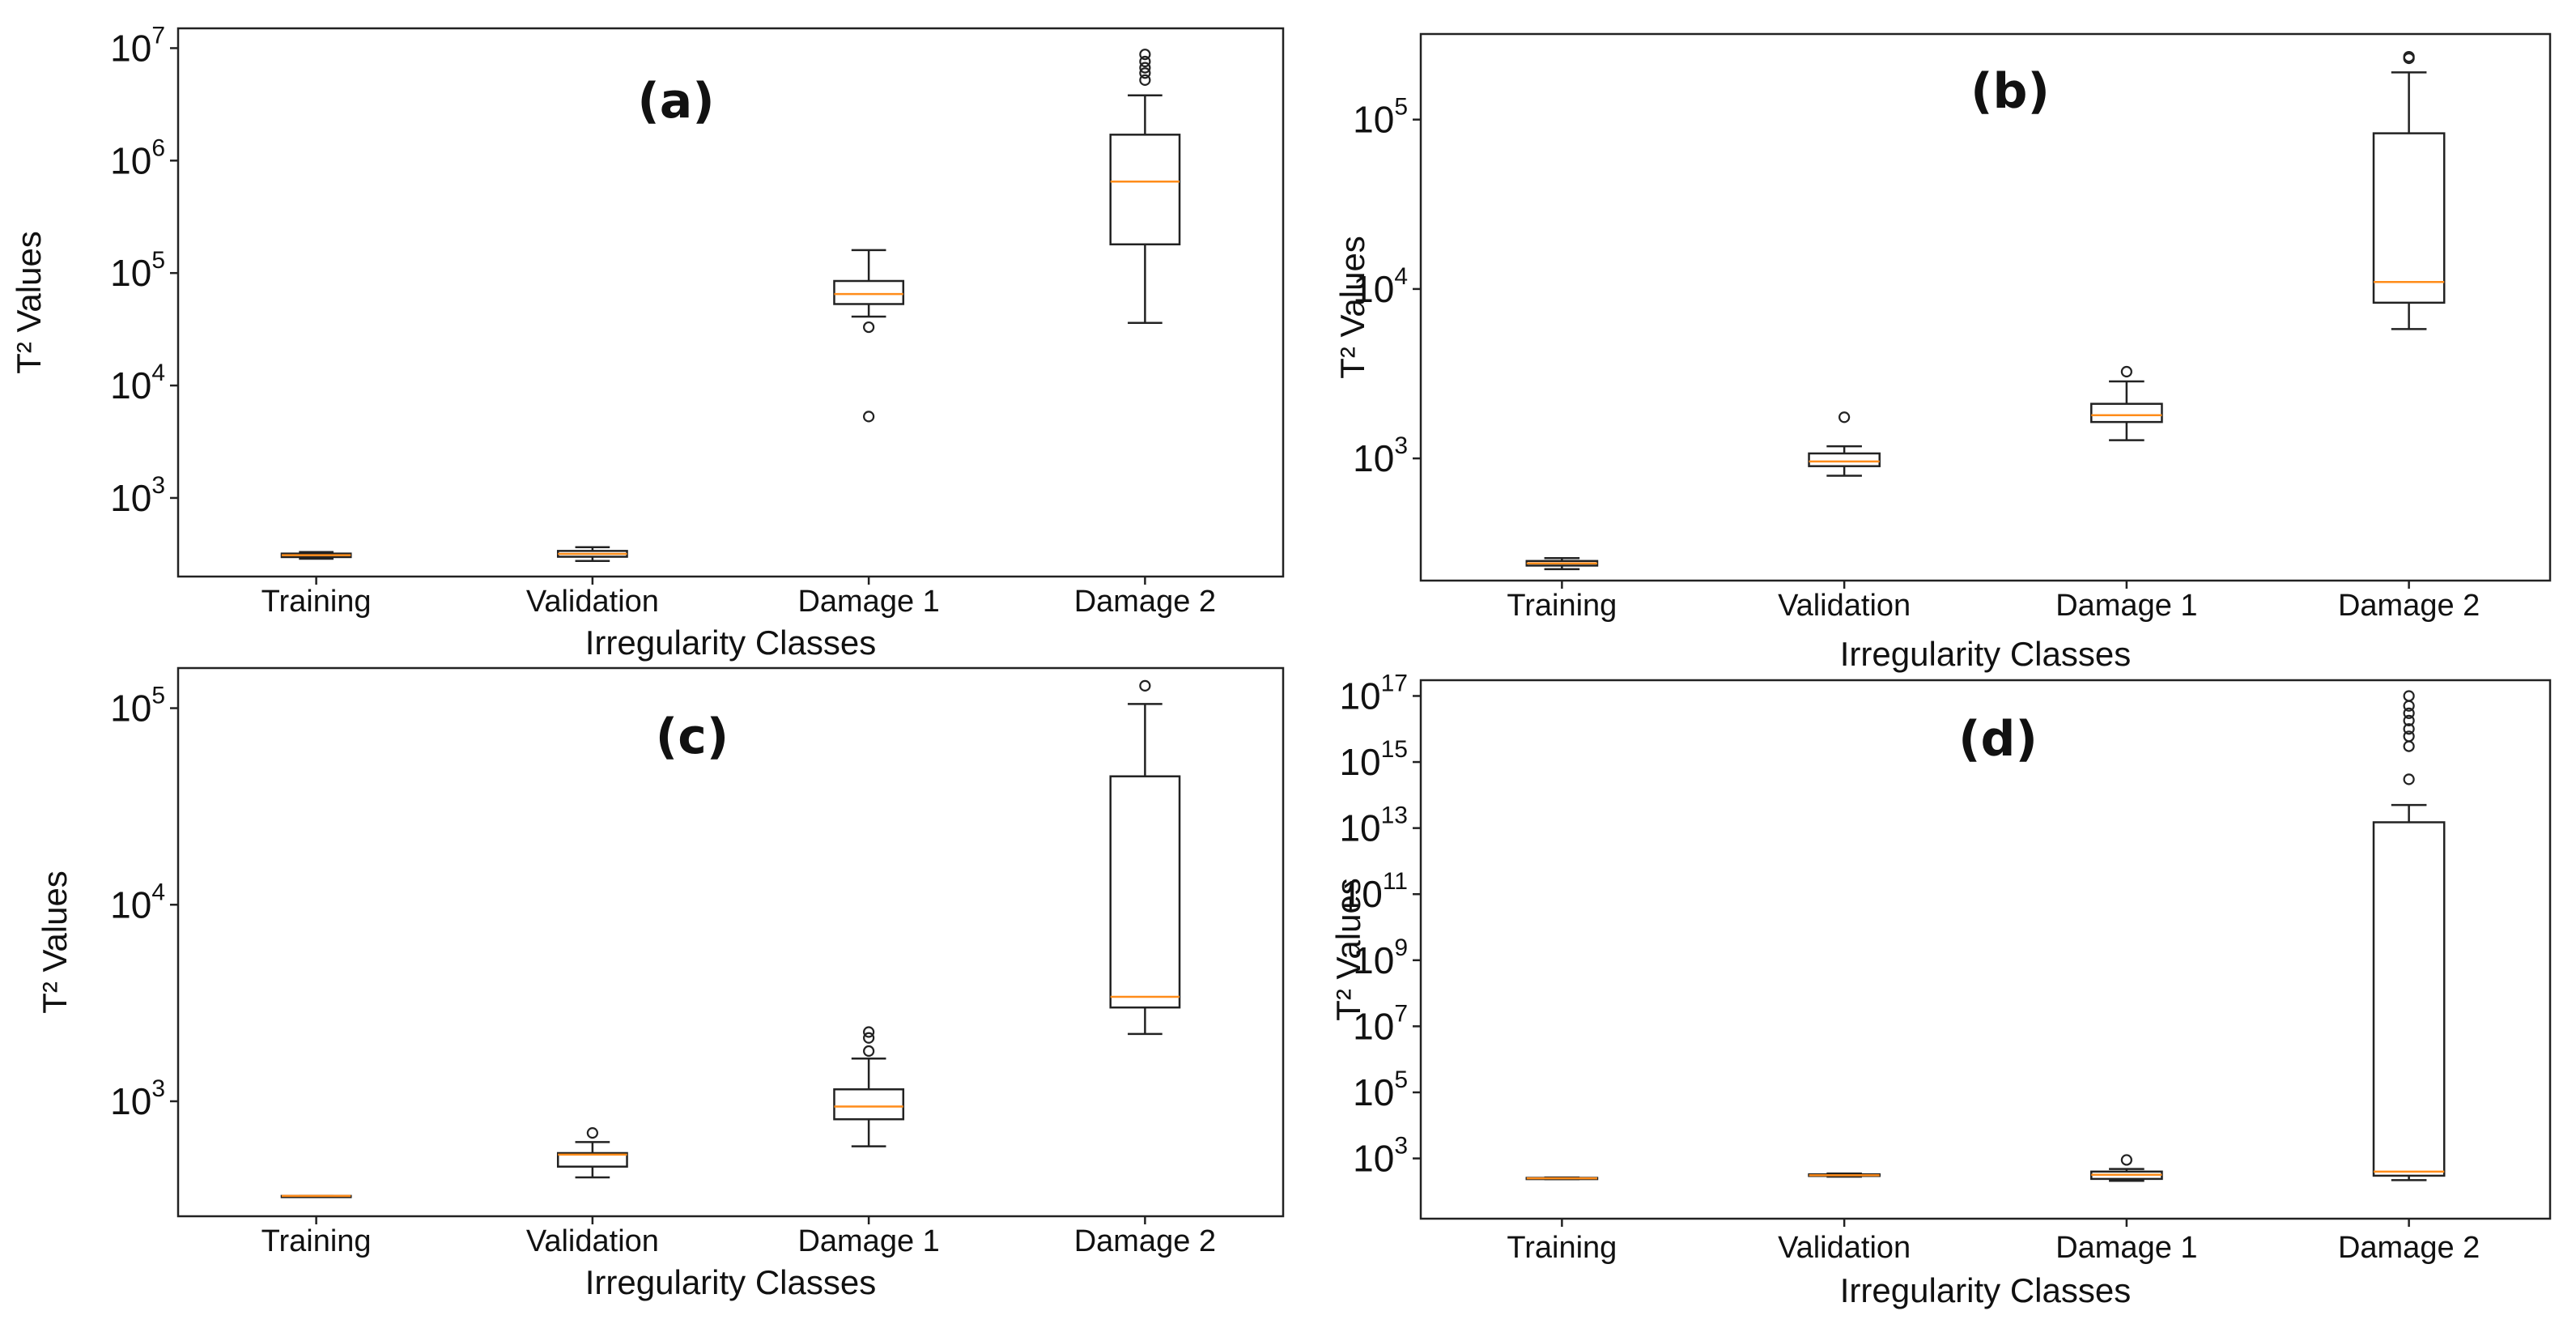 The image size is (2576, 1328). I want to click on panel-label: (b), so click(2010, 91).